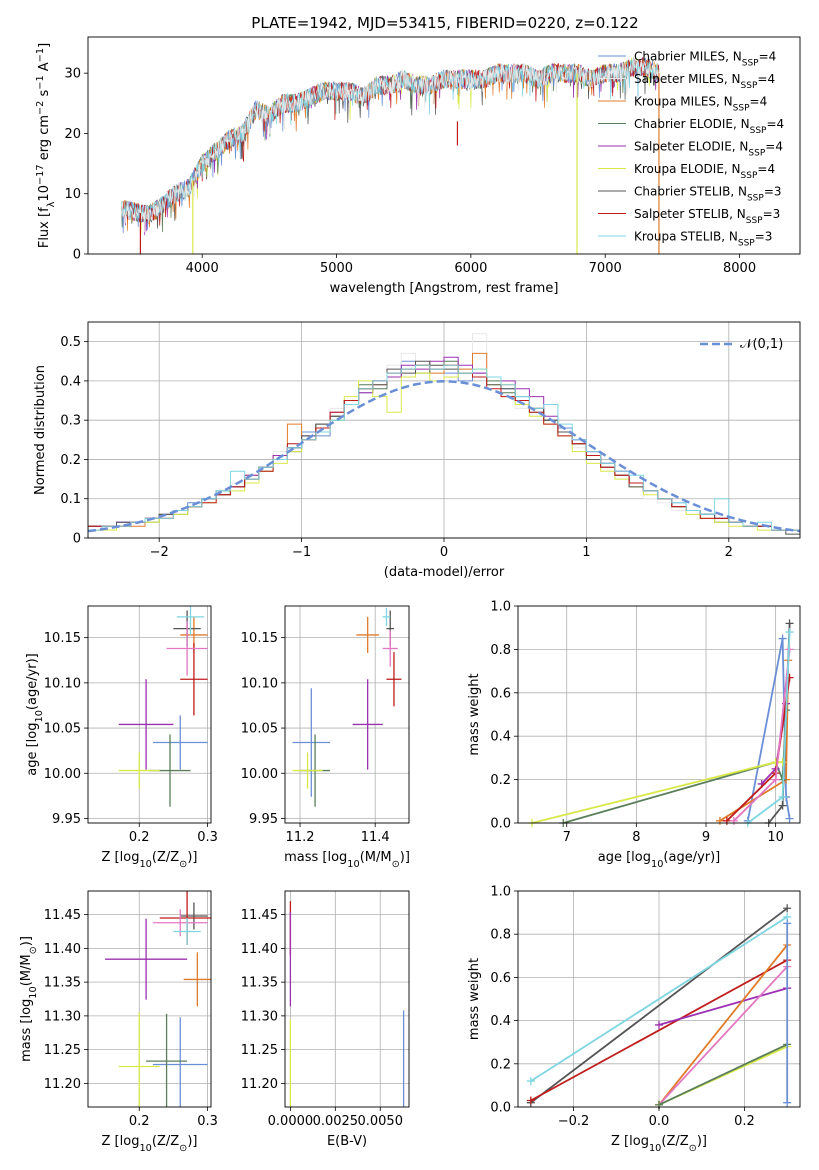 The width and height of the screenshot is (819, 1170). Describe the element at coordinates (62, 774) in the screenshot. I see `Z-age-ytick-label: 10.00` at that location.